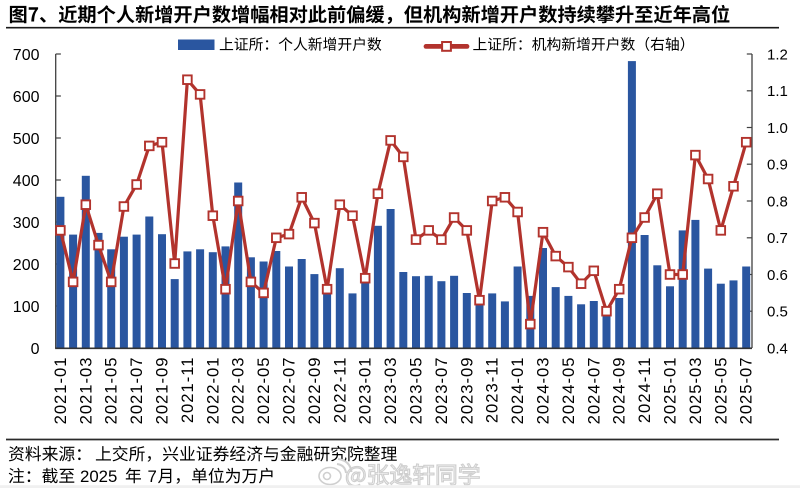  What do you see at coordinates (263, 391) in the screenshot?
I see `svg-text: 2022-05` at bounding box center [263, 391].